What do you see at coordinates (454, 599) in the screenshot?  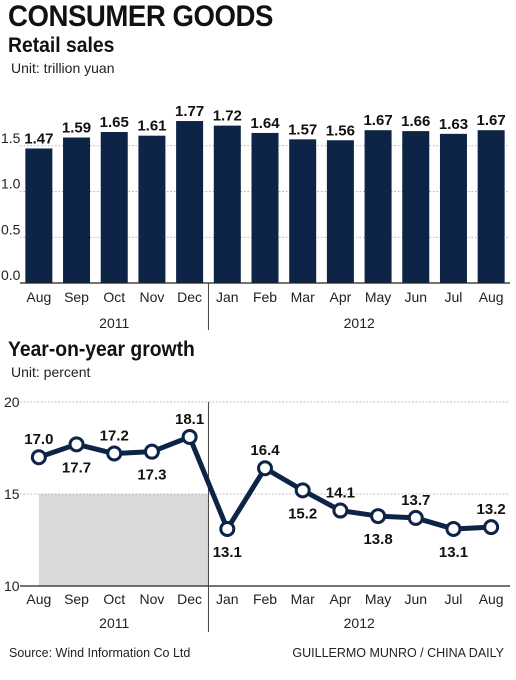 I see `line-x-tick-label: Jul` at bounding box center [454, 599].